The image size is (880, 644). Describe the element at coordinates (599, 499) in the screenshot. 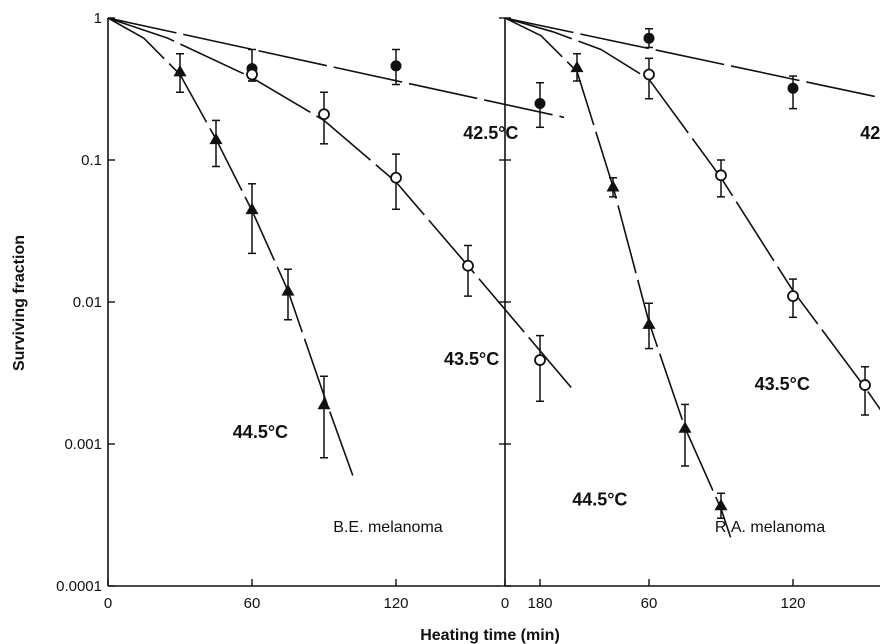

I see `panel-2-temperature-label: 44.5°C` at that location.